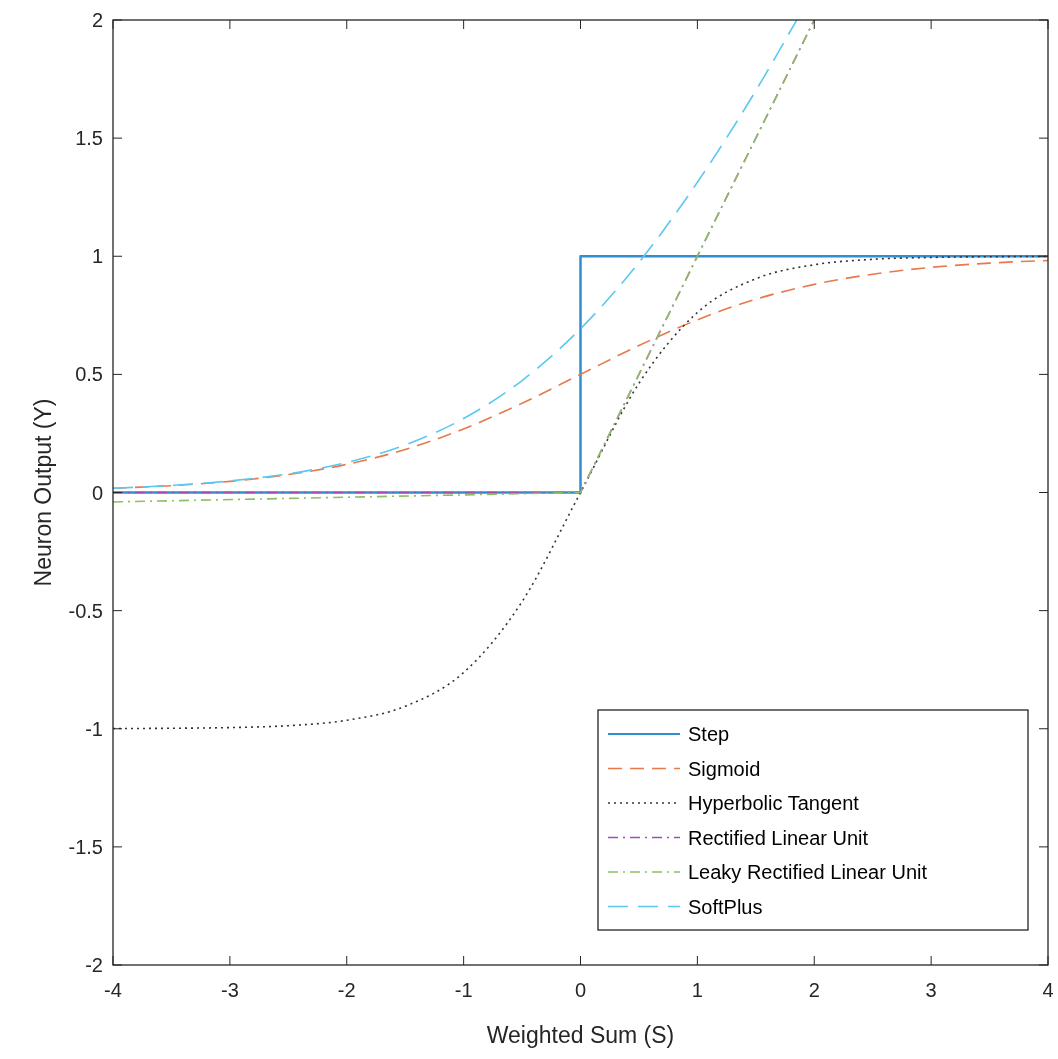 This screenshot has height=1059, width=1058. Describe the element at coordinates (97, 256) in the screenshot. I see `y-tick-label: 1` at that location.